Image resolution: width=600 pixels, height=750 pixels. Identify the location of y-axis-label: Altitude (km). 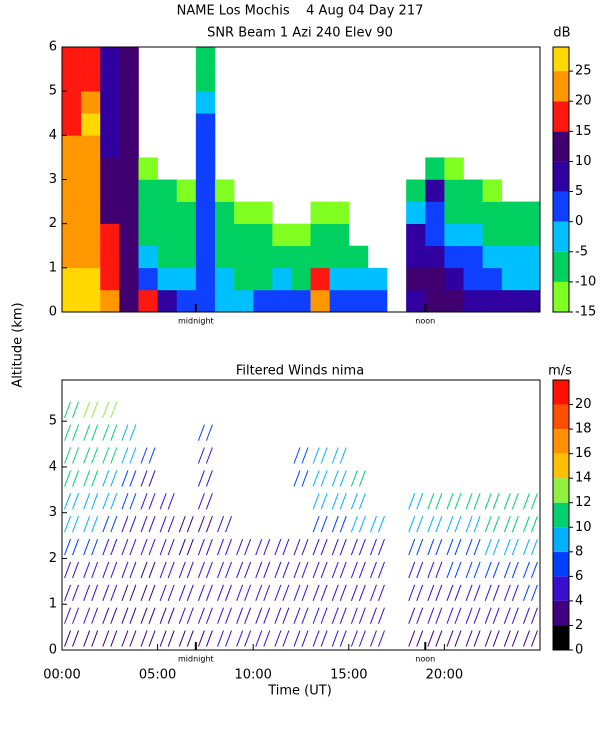
(18, 344).